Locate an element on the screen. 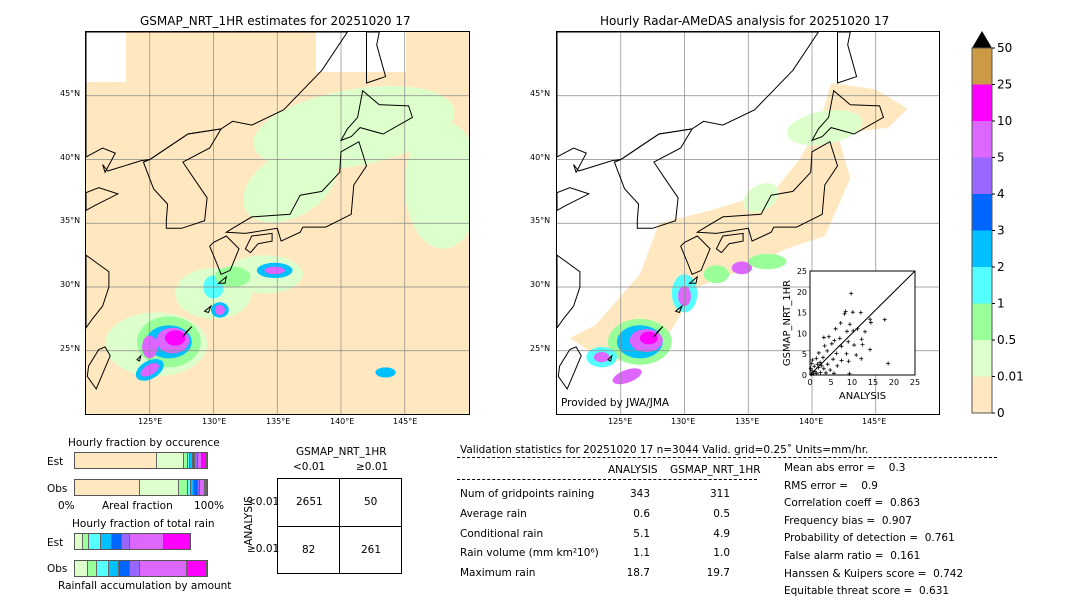  y-tick-label: 20 is located at coordinates (802, 292).